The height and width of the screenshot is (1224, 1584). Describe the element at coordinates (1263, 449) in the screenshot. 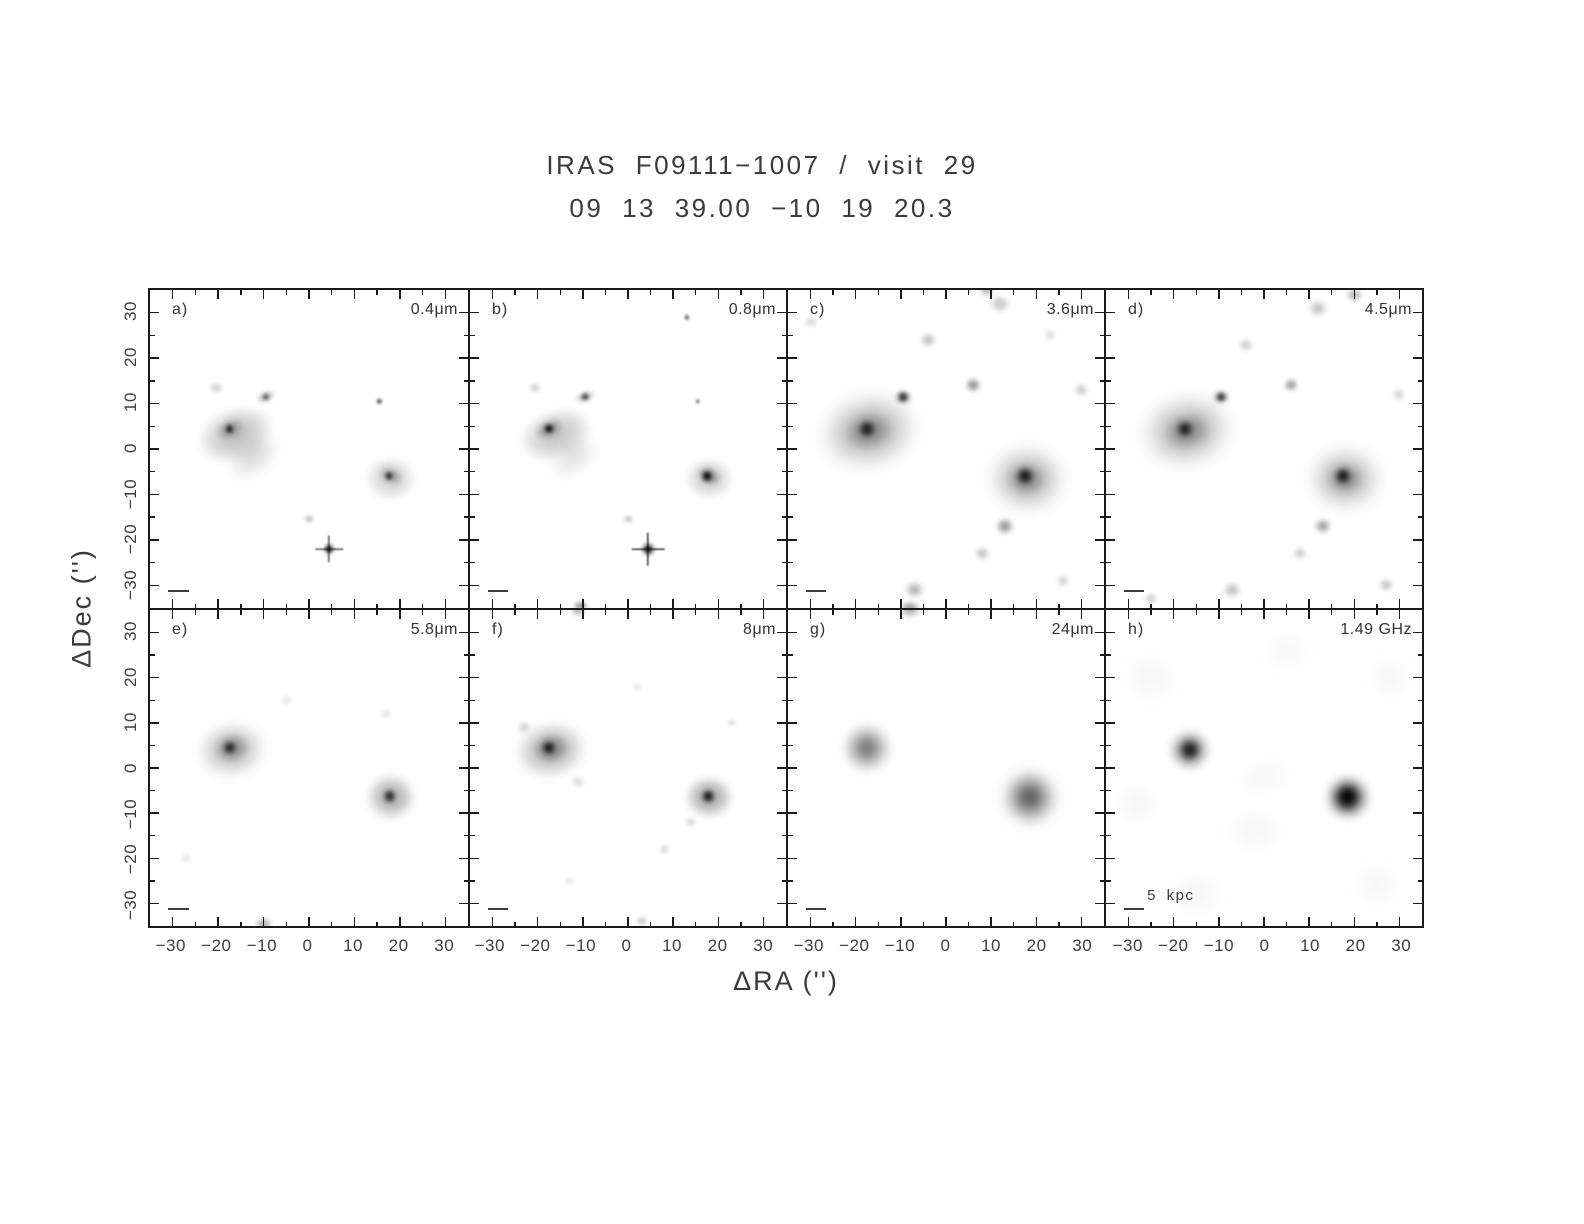

I see `panel-d: d) 4.5μm` at that location.